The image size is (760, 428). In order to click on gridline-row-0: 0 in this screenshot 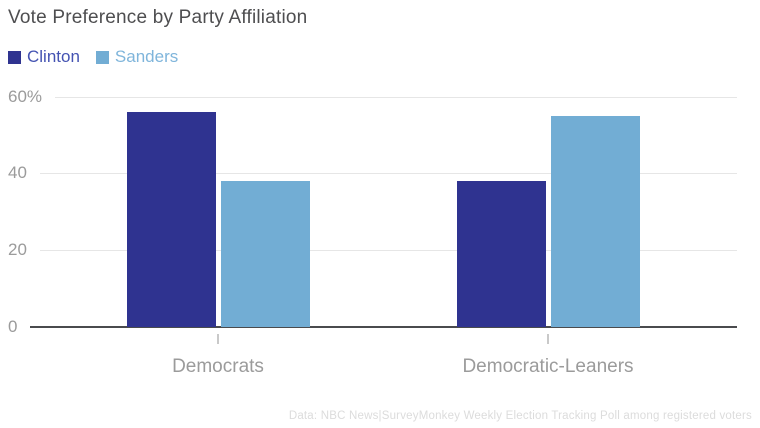, I will do `click(372, 326)`.